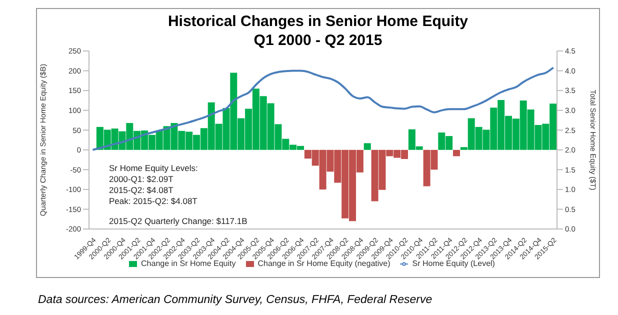 Image resolution: width=618 pixels, height=315 pixels. What do you see at coordinates (453, 263) in the screenshot?
I see `legend-label: Sr Home Equity (Level)` at bounding box center [453, 263].